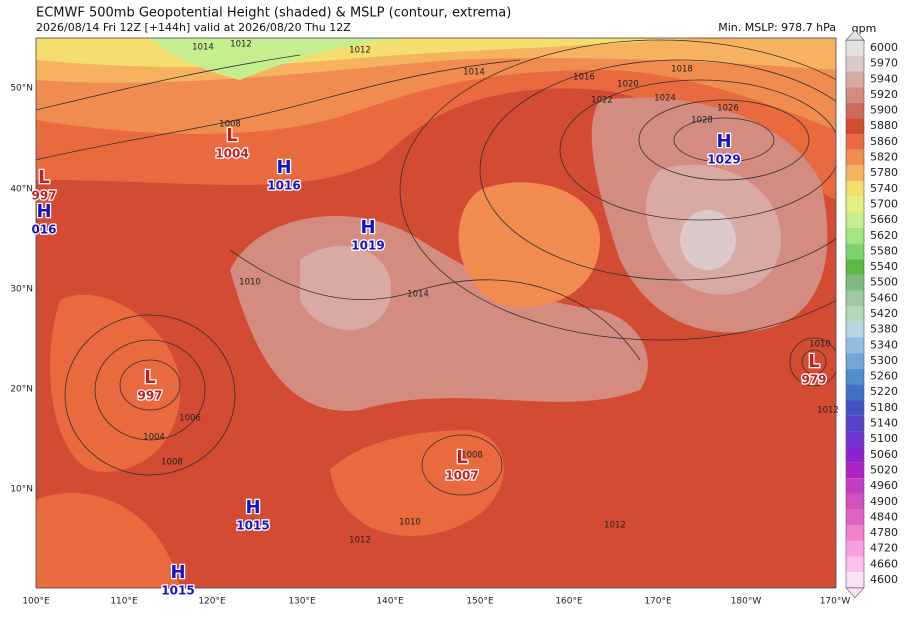 Image resolution: width=904 pixels, height=617 pixels. I want to click on center-pressure: 016, so click(43, 230).